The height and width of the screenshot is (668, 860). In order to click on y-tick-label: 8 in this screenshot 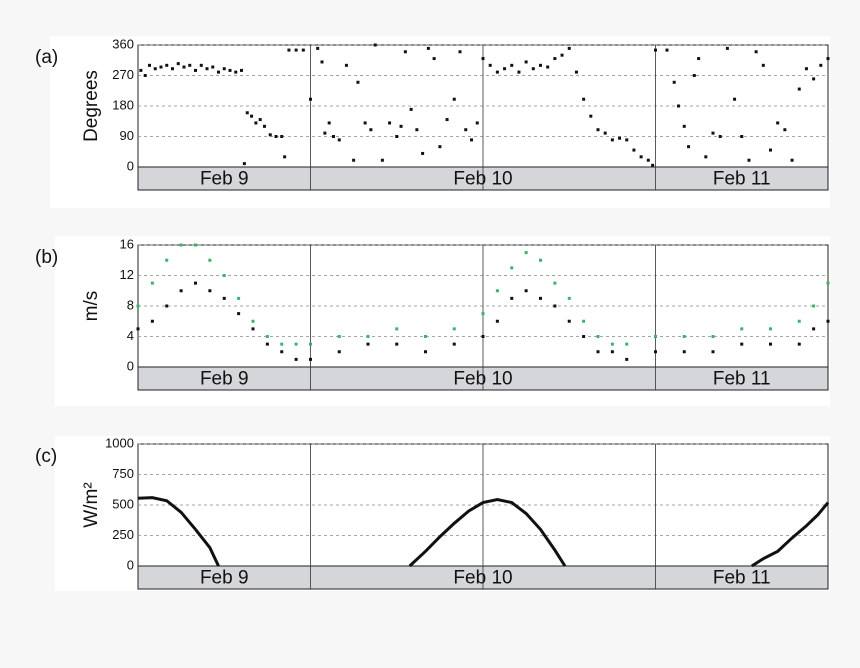, I will do `click(130, 304)`.